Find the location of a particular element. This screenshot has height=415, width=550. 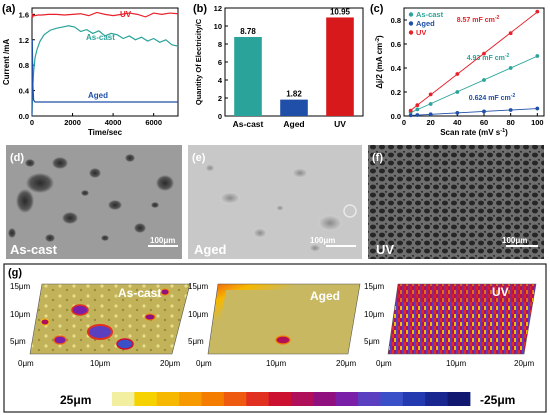

scale-text-e: 100μm is located at coordinates (322, 240).